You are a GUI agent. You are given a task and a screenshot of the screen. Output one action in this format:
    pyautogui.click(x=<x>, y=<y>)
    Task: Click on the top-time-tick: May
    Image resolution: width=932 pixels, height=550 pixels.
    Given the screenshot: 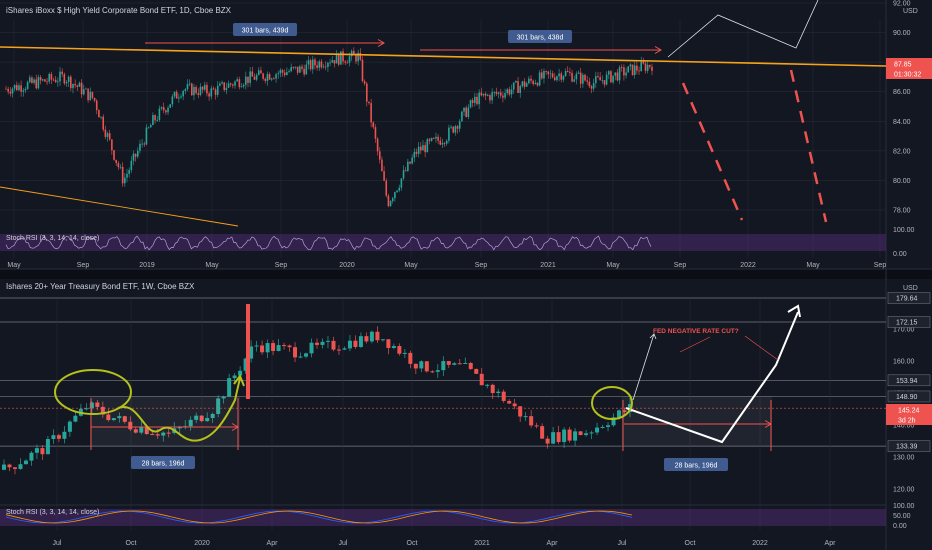 What is the action you would take?
    pyautogui.click(x=14, y=265)
    